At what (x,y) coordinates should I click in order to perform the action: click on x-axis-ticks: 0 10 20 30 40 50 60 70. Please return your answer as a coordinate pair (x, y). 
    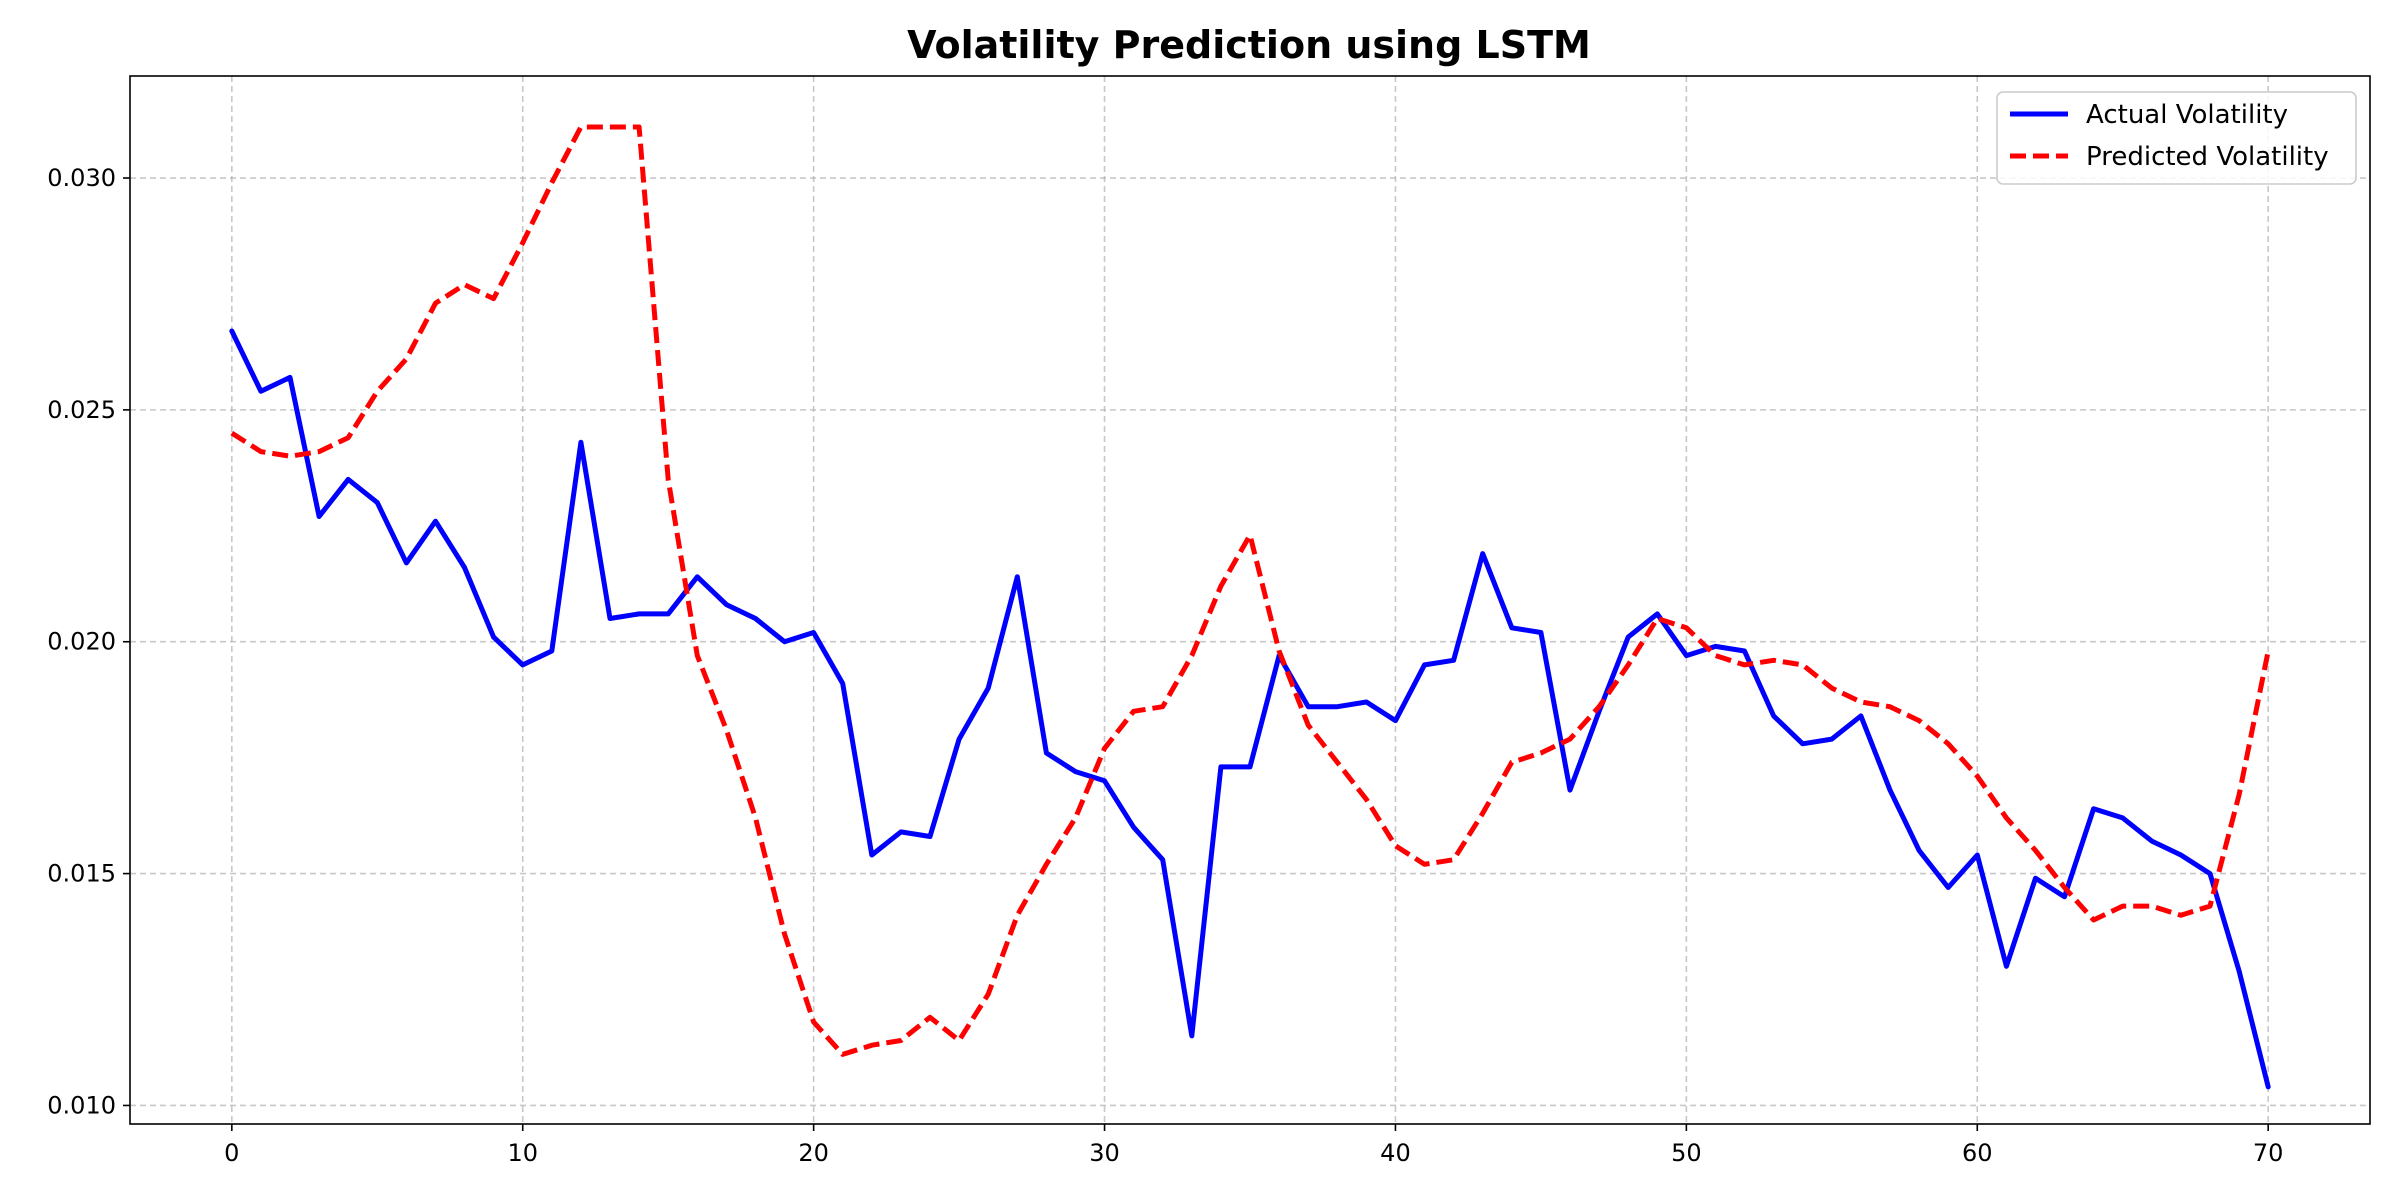
    Looking at the image, I should click on (1253, 1145).